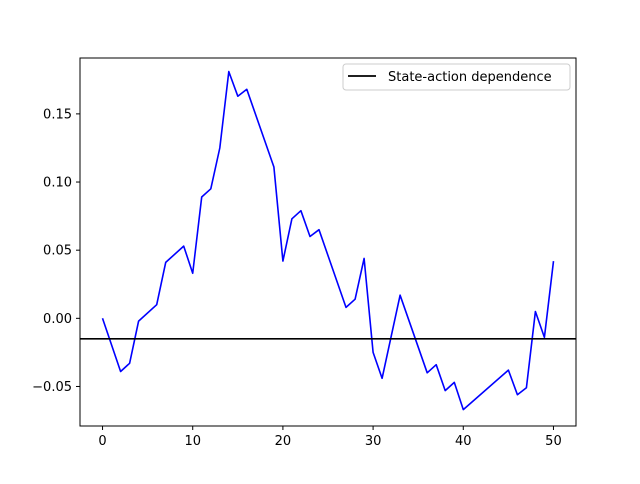 The height and width of the screenshot is (484, 640). I want to click on legend-box, so click(456, 77).